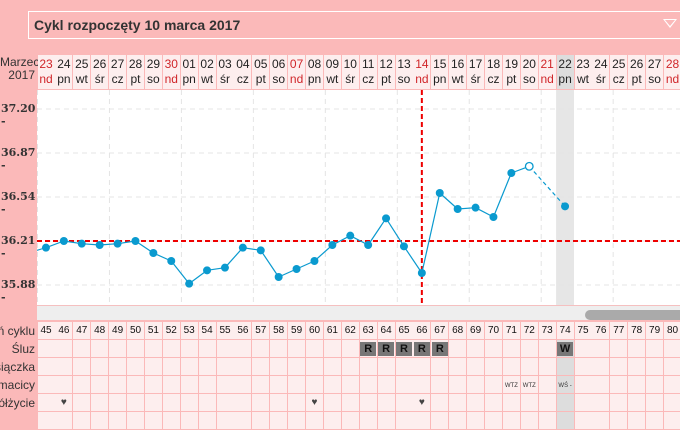 The image size is (680, 430). I want to click on date-cell: 19 pt, so click(511, 72).